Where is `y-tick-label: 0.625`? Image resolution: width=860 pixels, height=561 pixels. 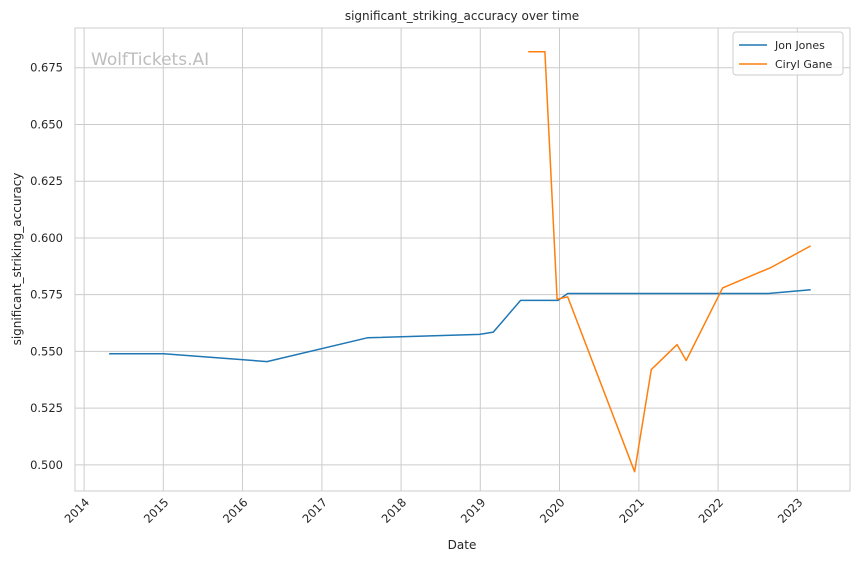
y-tick-label: 0.625 is located at coordinates (46, 181).